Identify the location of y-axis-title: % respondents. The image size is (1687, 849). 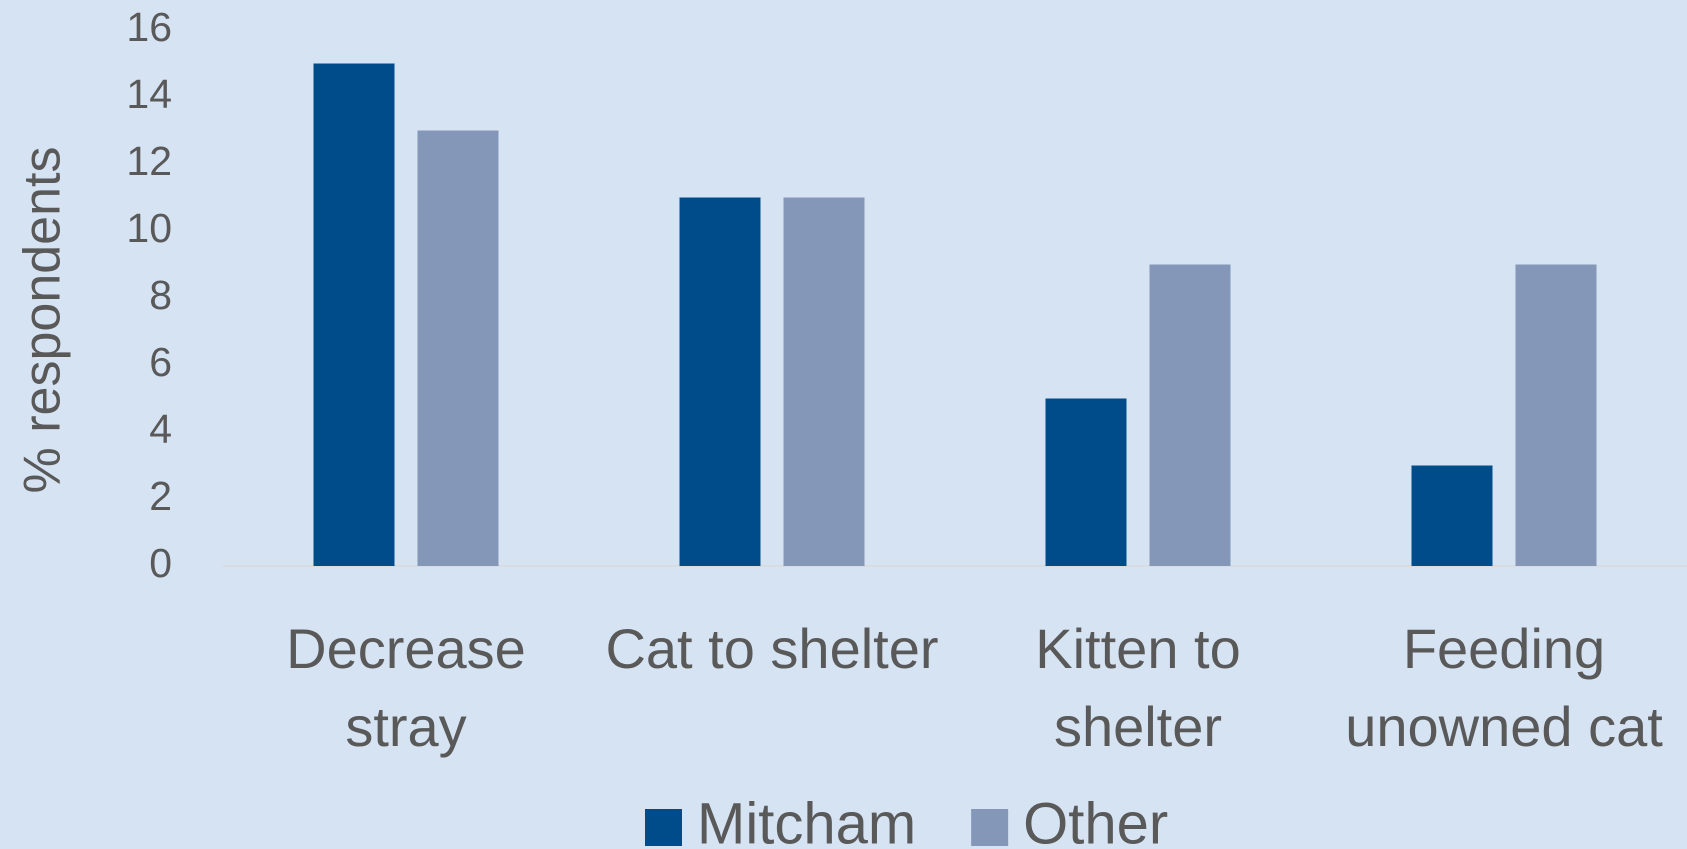
(43, 320).